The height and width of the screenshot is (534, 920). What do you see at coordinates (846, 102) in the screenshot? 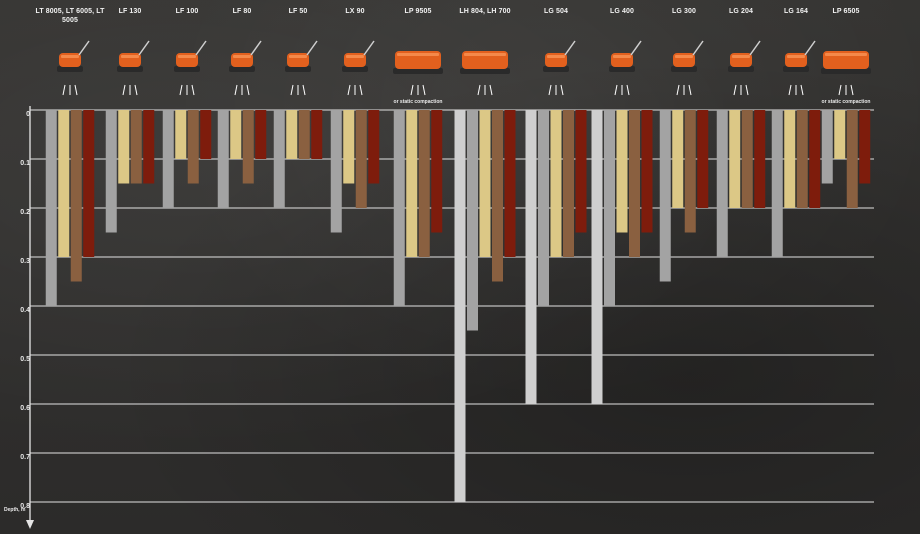
I see `static-compaction-note: or static compaction` at bounding box center [846, 102].